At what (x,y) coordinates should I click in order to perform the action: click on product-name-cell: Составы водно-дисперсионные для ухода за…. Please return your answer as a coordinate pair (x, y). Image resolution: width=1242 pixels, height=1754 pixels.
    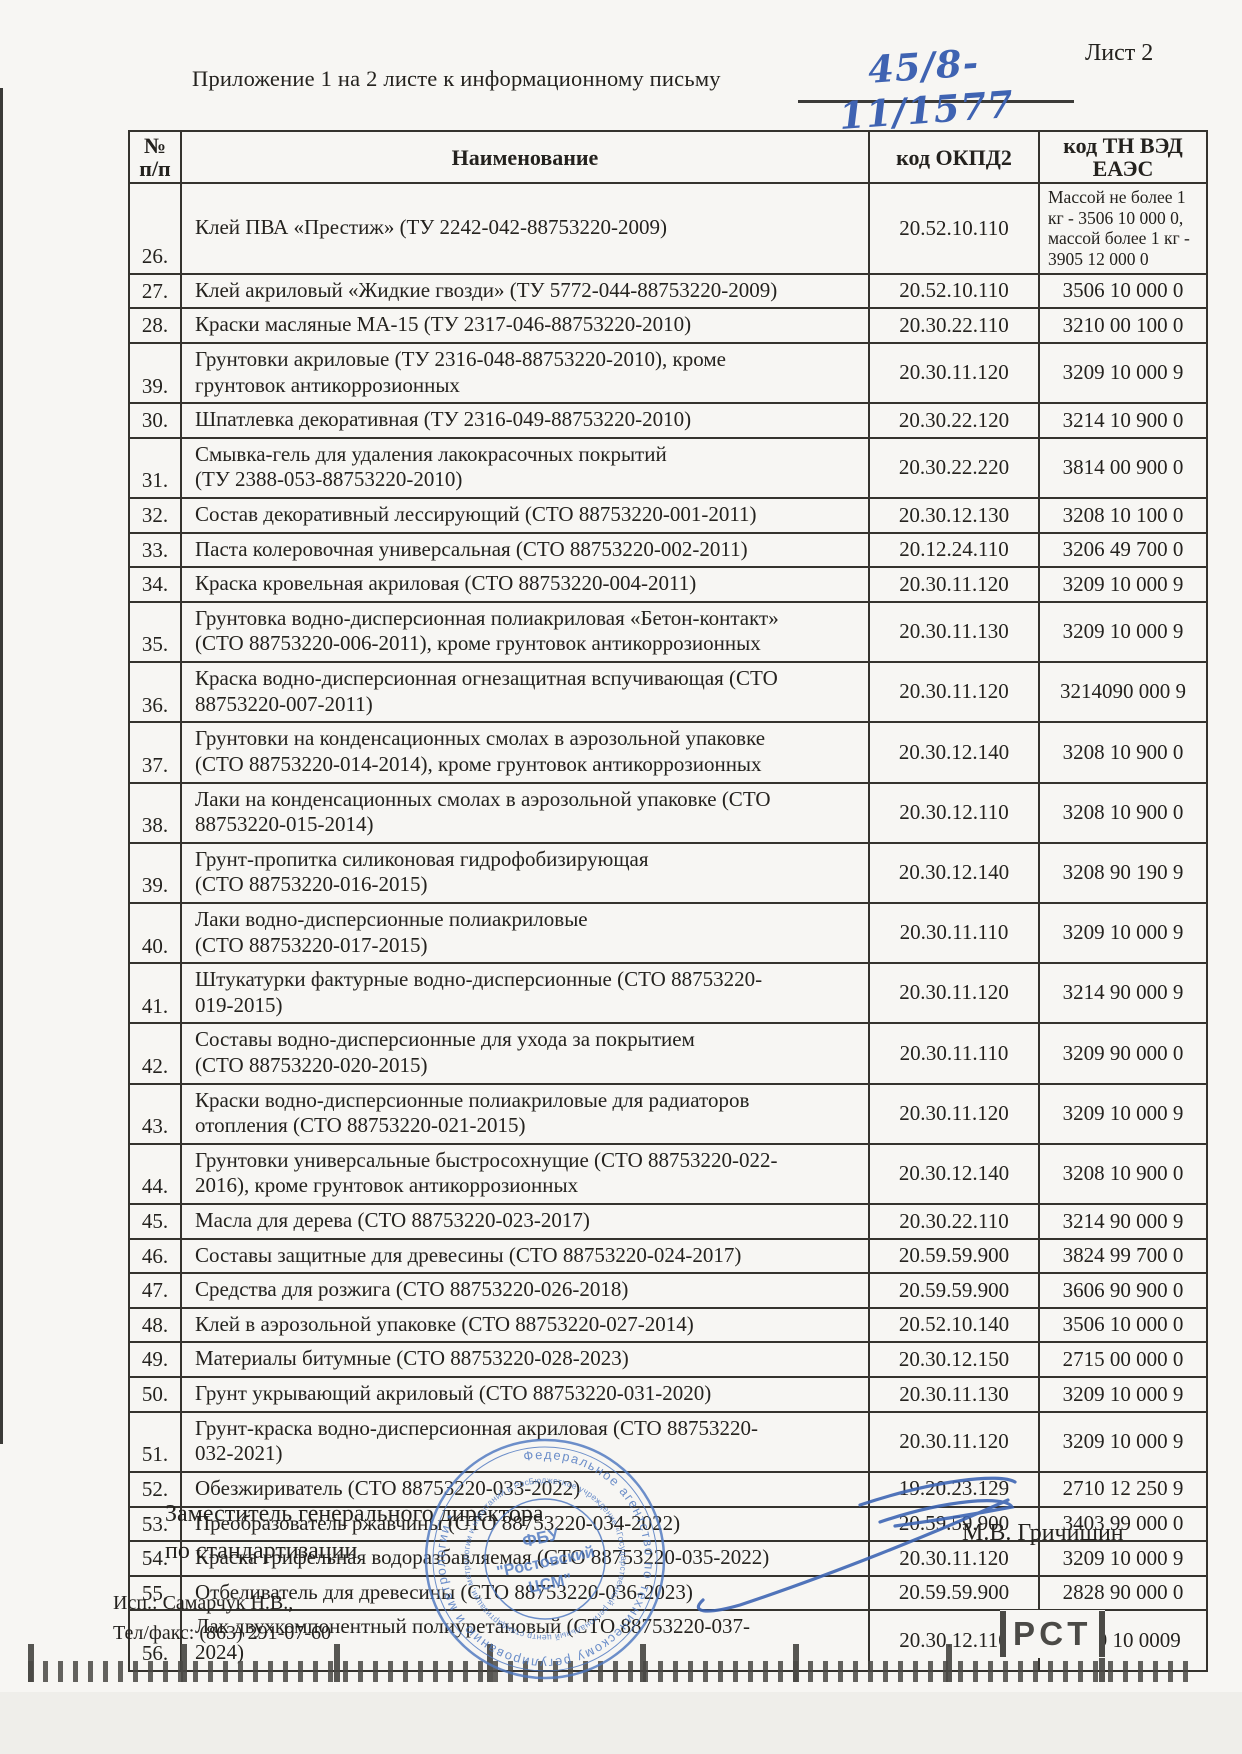
    Looking at the image, I should click on (525, 1053).